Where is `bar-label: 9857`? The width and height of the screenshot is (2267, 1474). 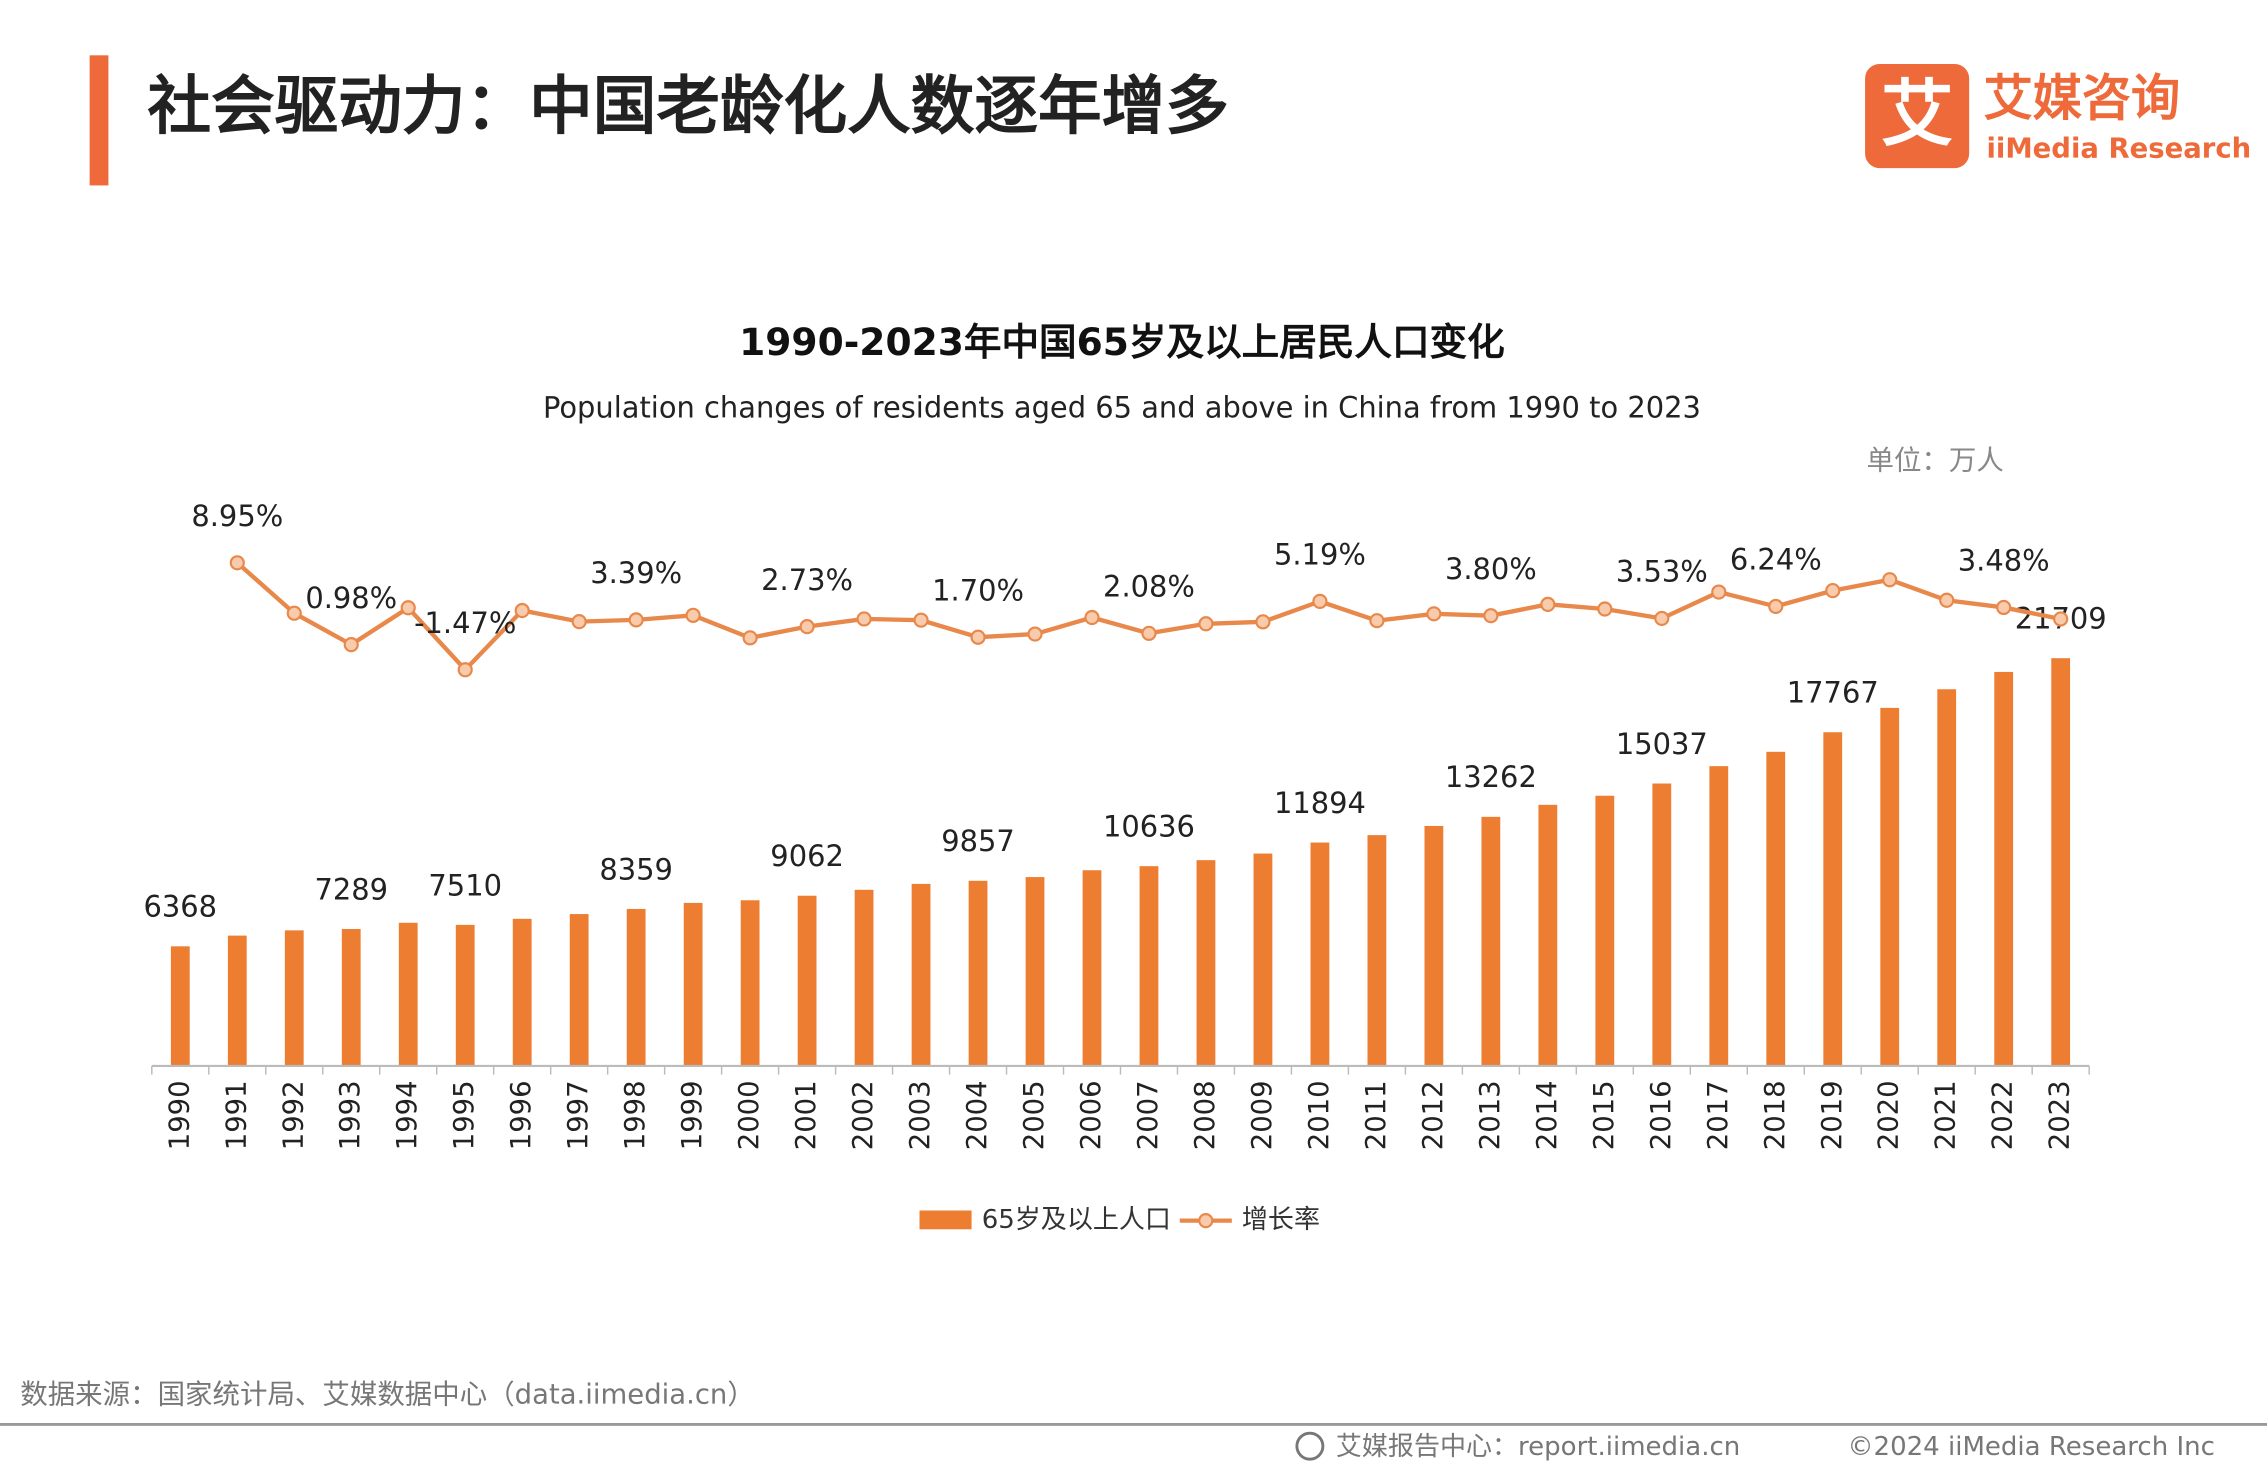
bar-label: 9857 is located at coordinates (978, 841).